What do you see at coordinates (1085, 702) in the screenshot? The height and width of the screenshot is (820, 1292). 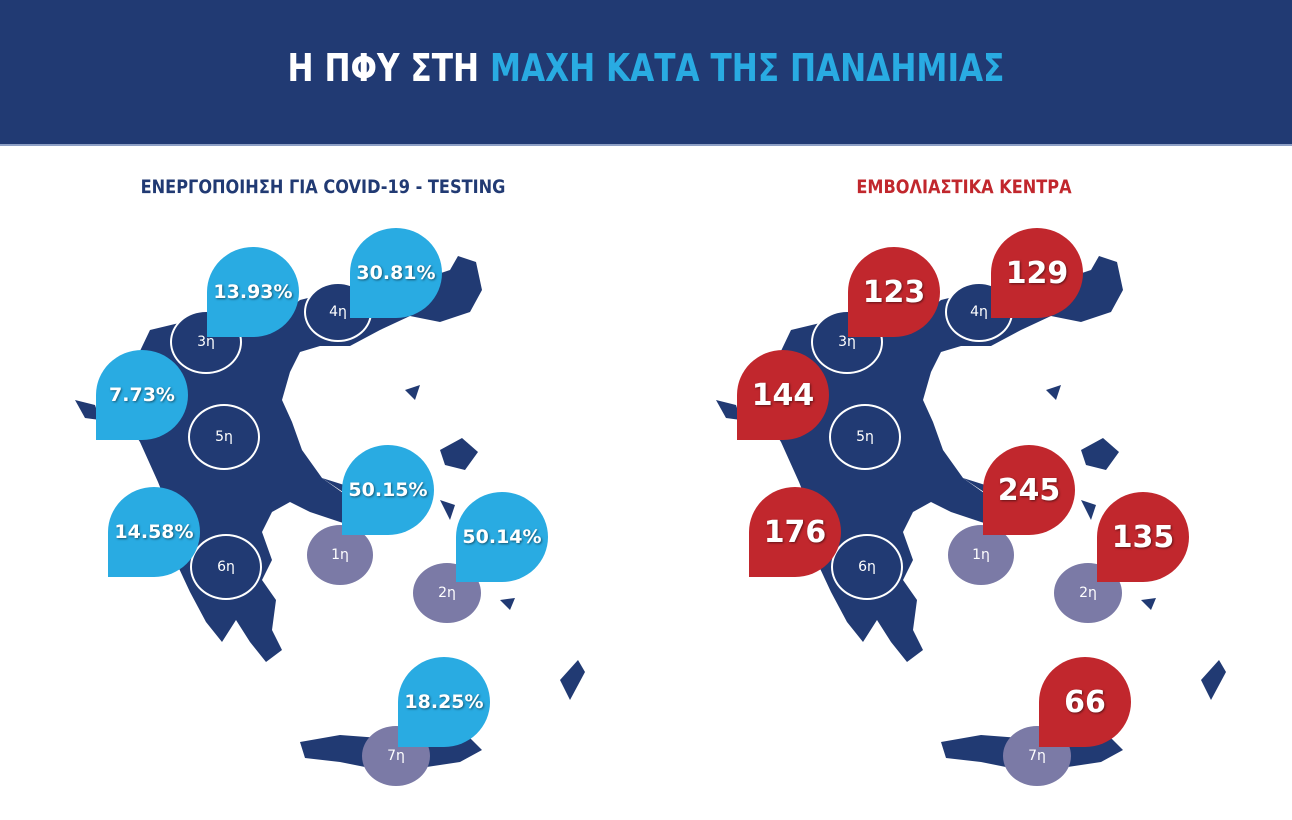 I see `vaccination-value-pin: 66` at bounding box center [1085, 702].